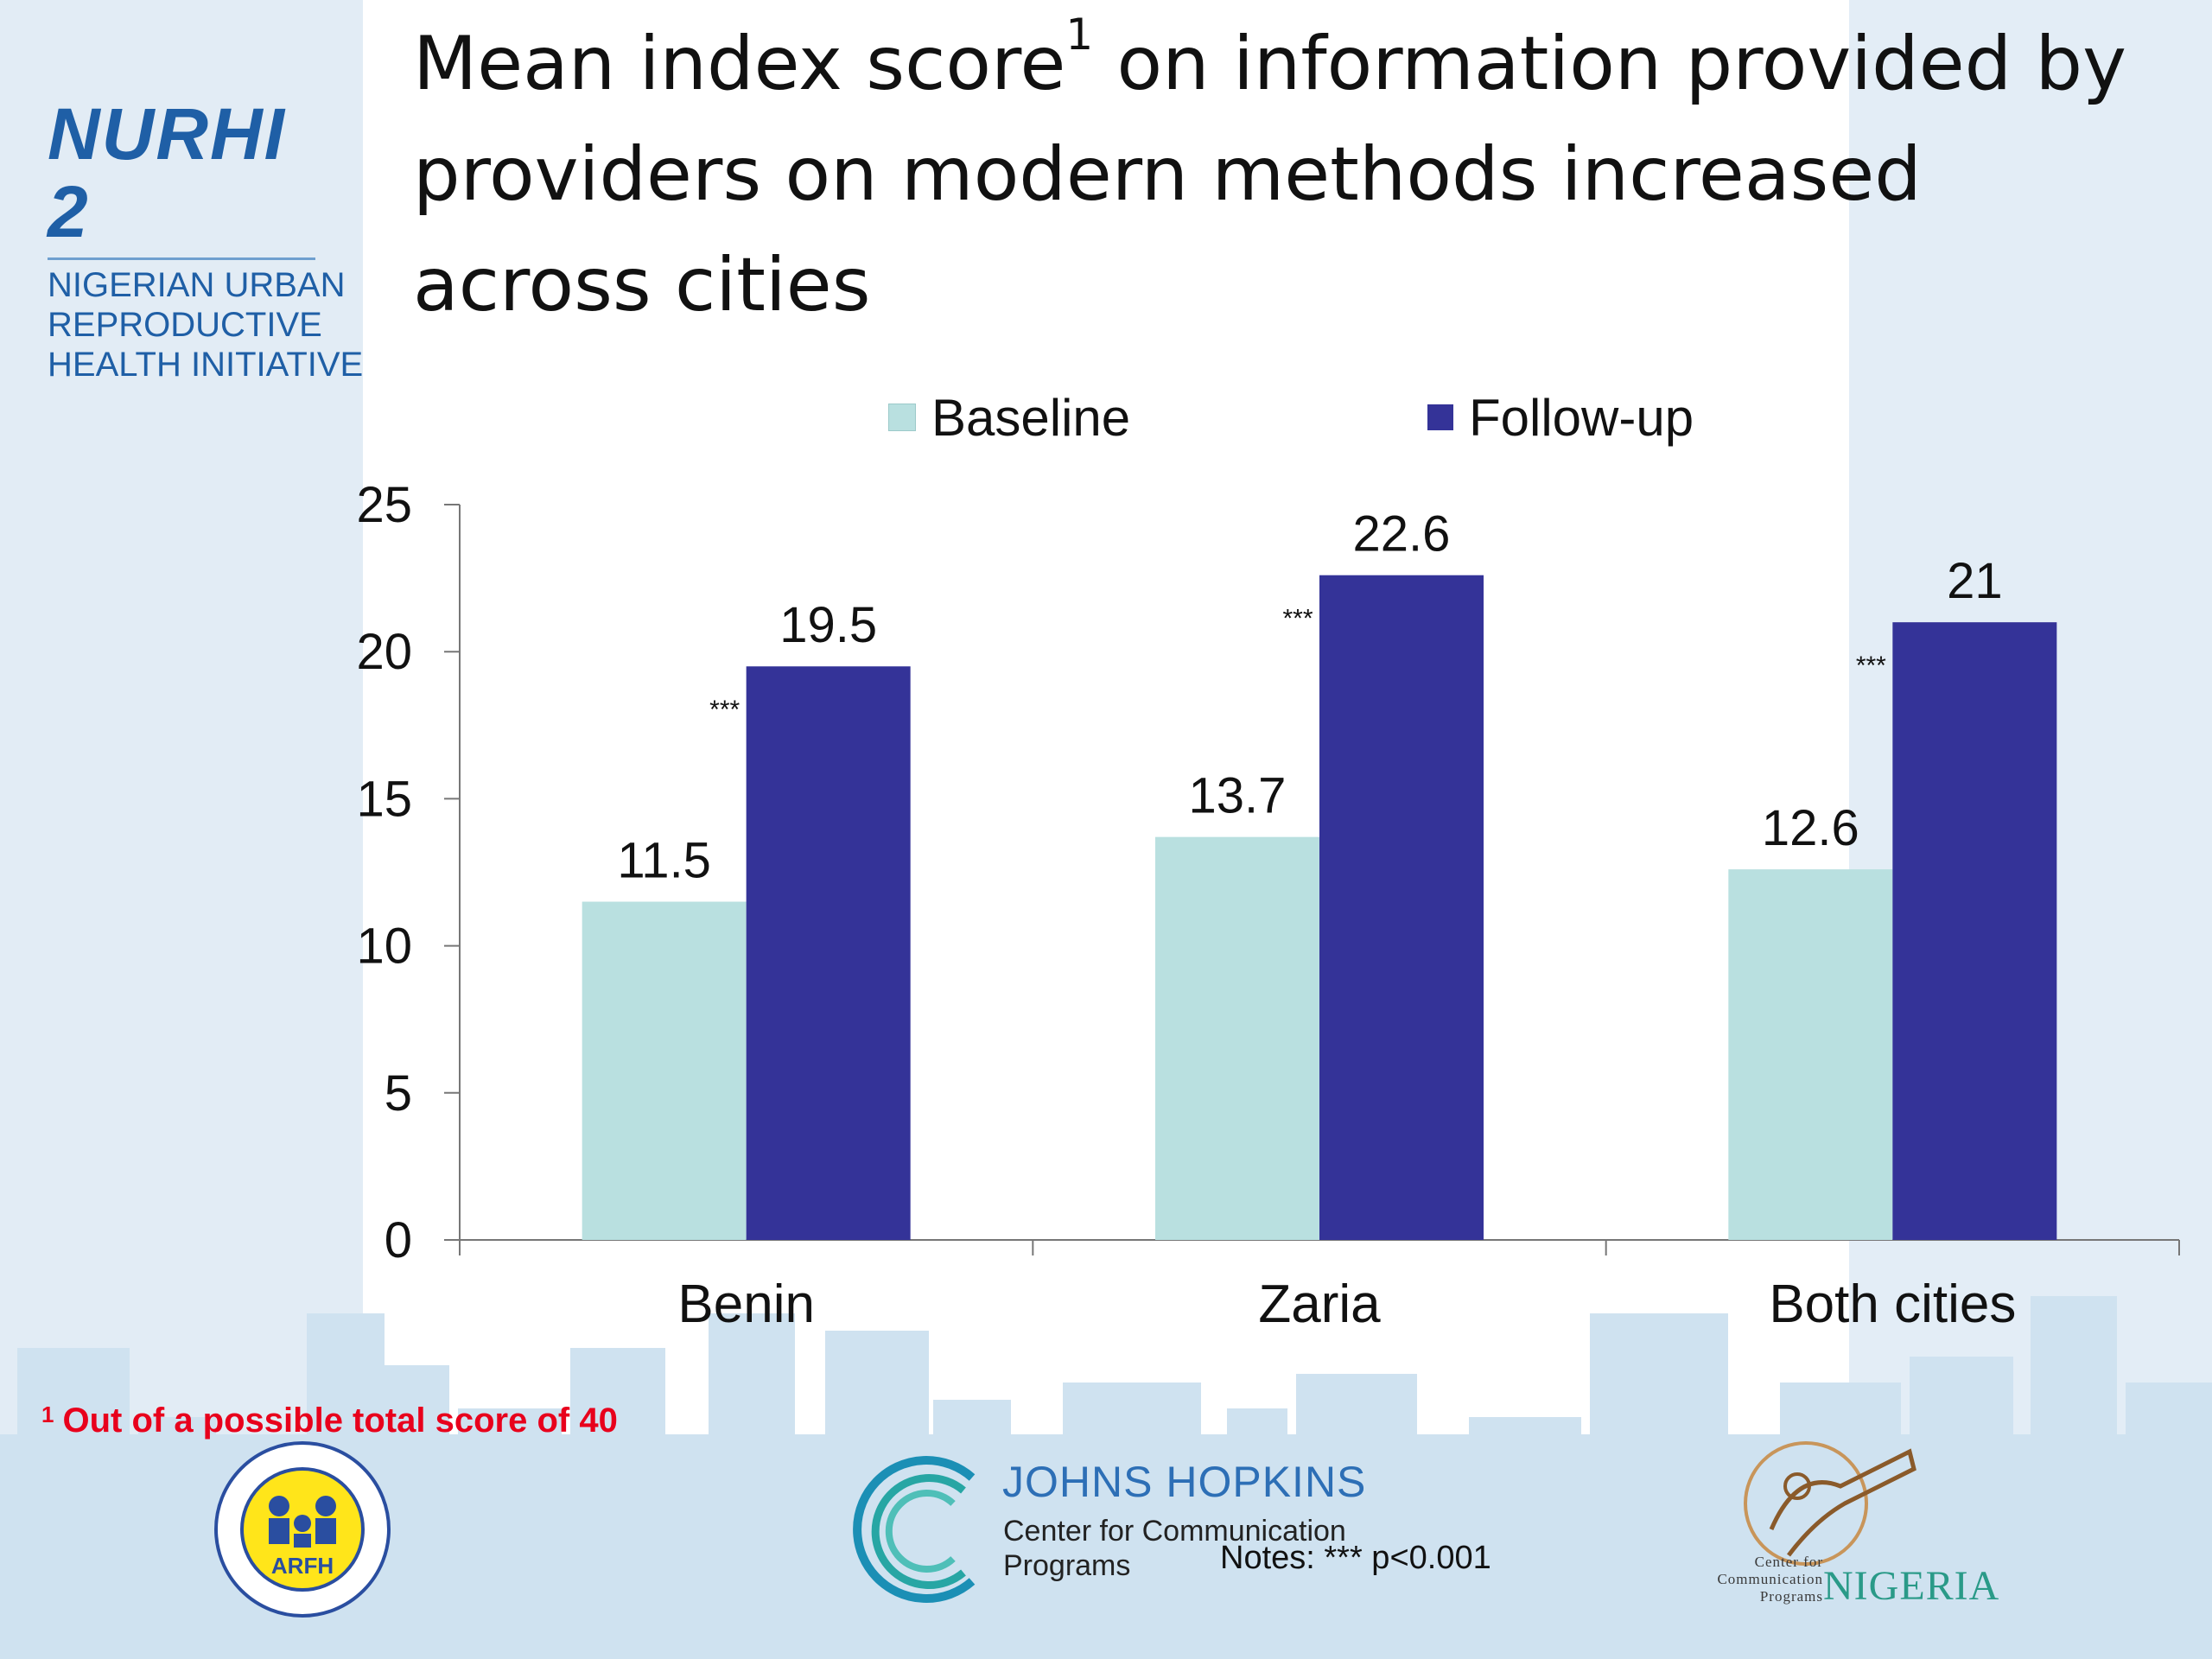  What do you see at coordinates (1791, 1596) in the screenshot?
I see `ccp-logo-line3: Programs` at bounding box center [1791, 1596].